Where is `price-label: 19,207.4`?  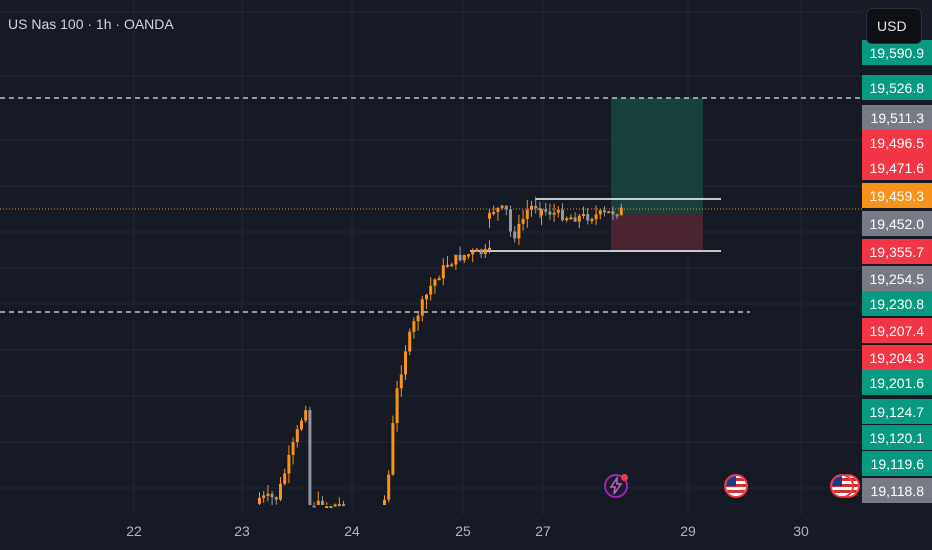 price-label: 19,207.4 is located at coordinates (897, 330).